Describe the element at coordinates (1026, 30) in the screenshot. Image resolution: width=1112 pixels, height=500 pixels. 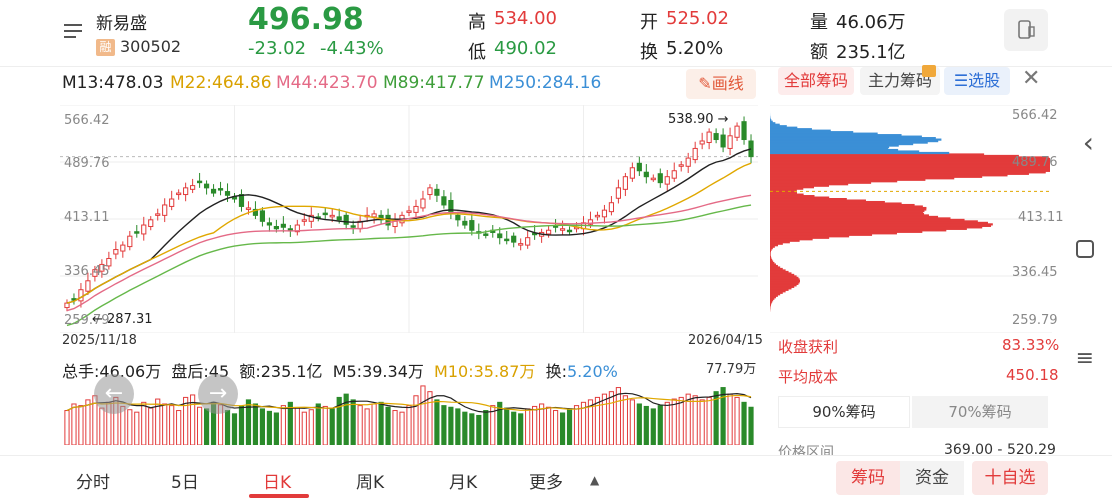
I see `device-button` at that location.